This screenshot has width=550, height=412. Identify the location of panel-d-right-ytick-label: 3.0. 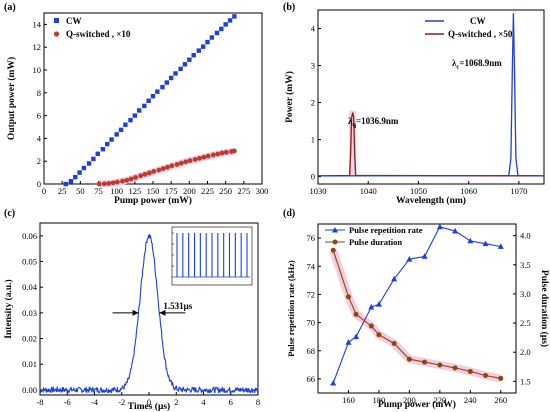
(525, 294).